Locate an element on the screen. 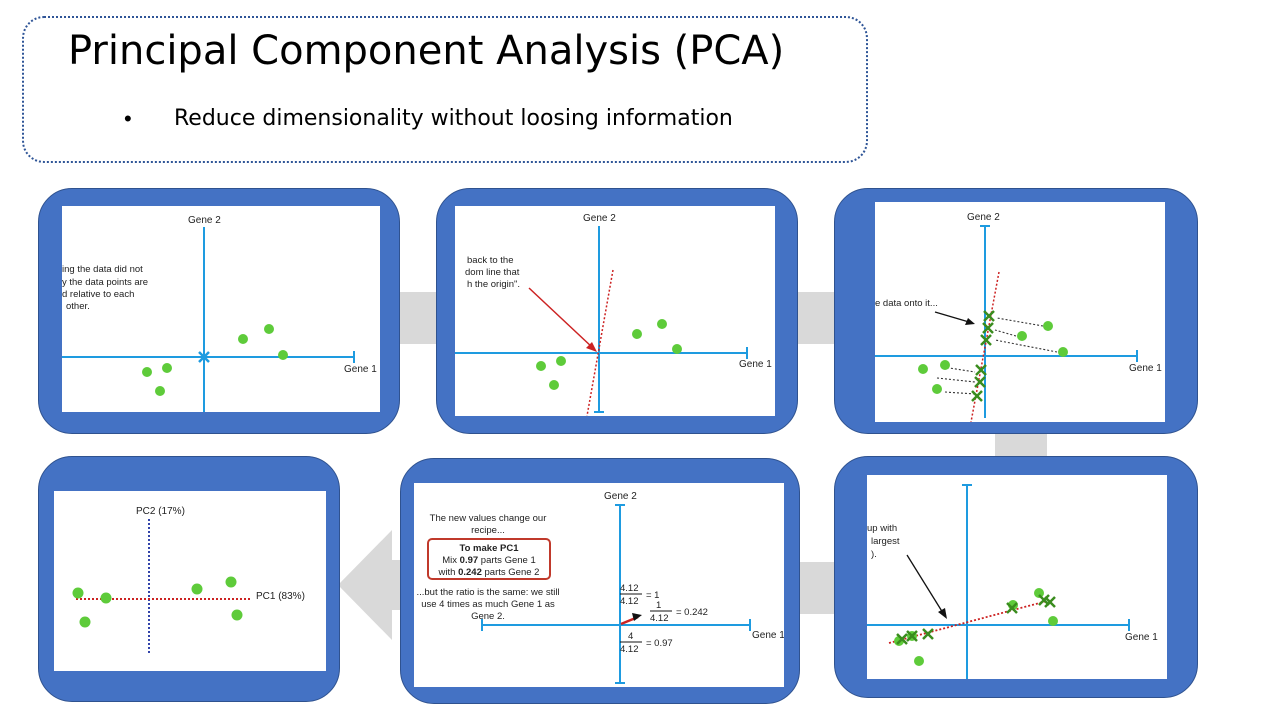 The width and height of the screenshot is (1280, 720). panel-4-plot: Gene 1 up with largest ). is located at coordinates (1017, 577).